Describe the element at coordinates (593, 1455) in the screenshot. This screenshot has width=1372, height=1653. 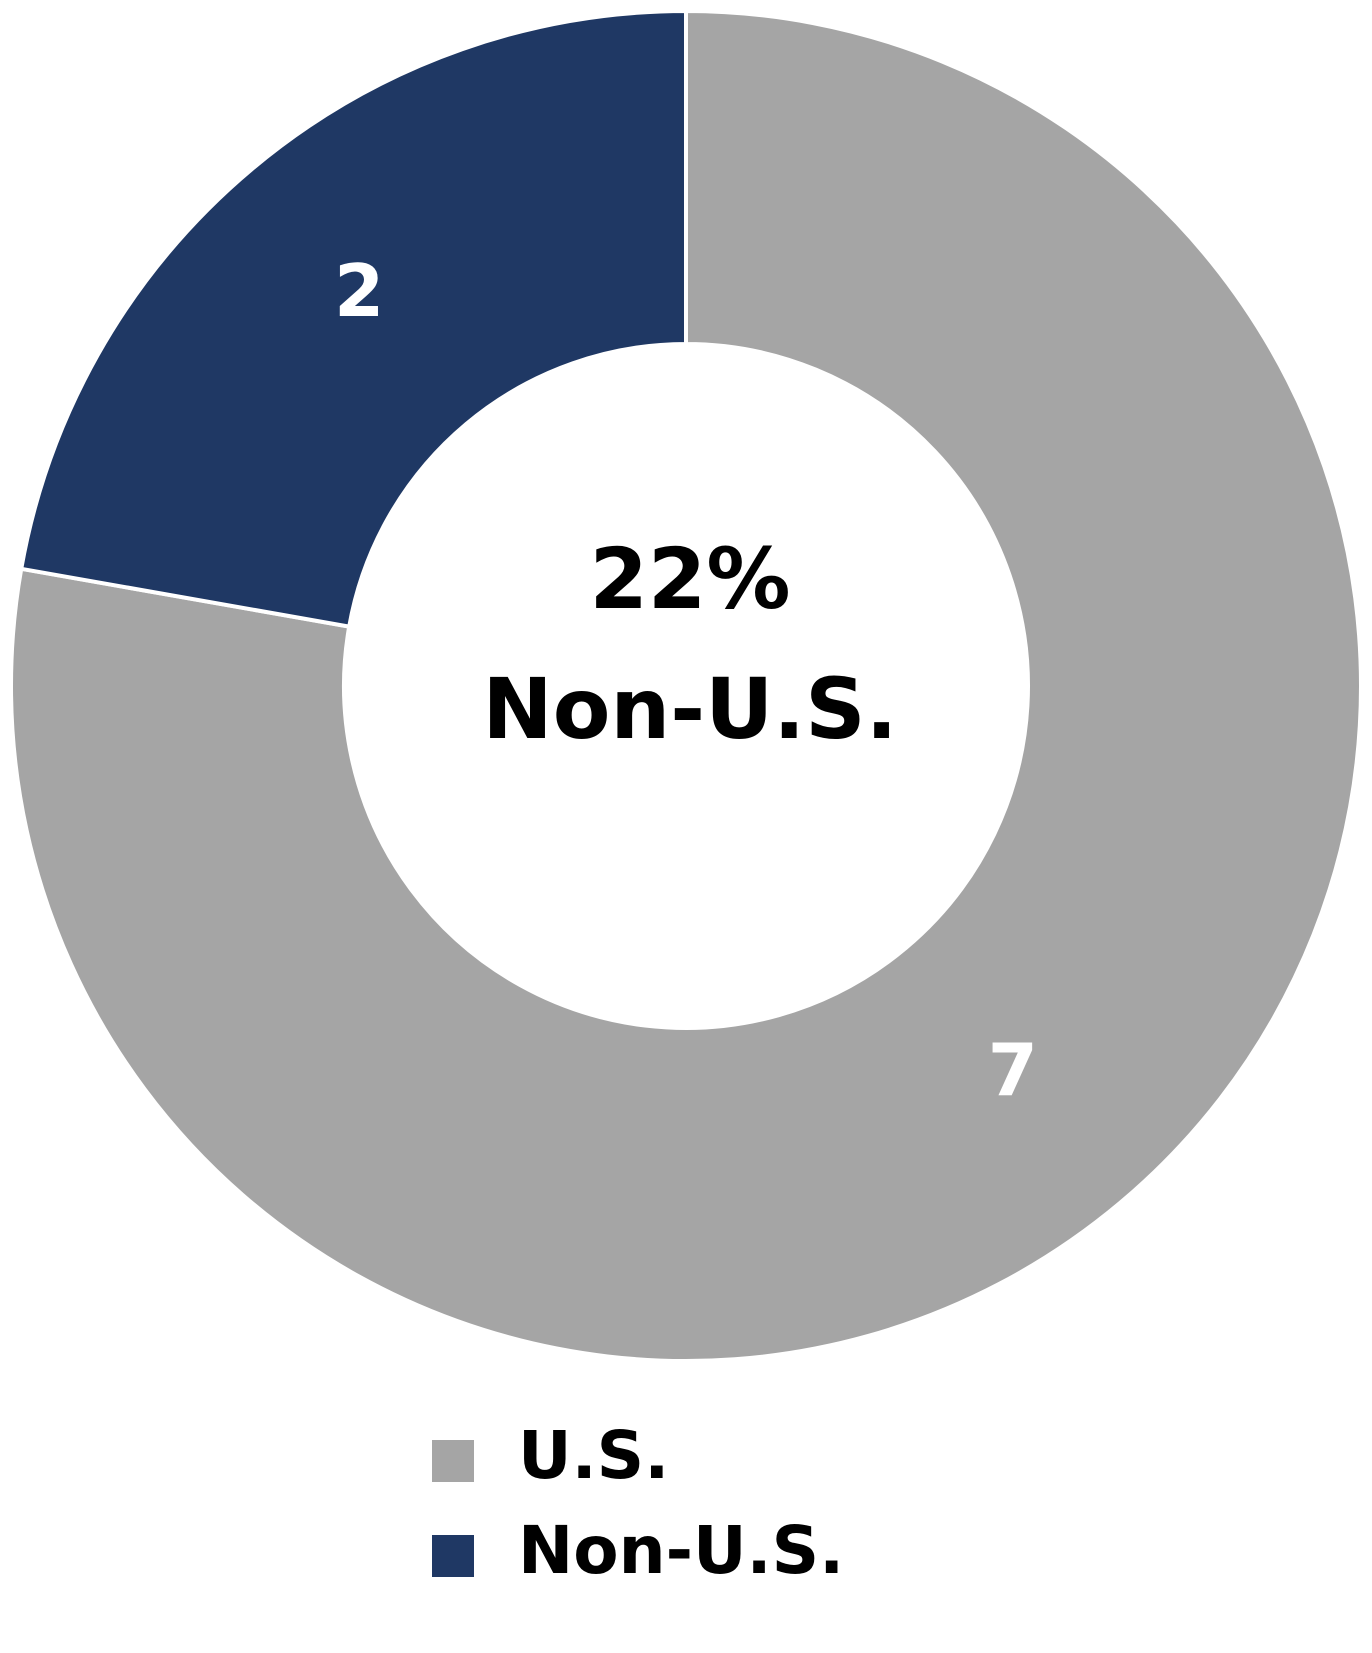
I see `legend-label: U.S.` at that location.